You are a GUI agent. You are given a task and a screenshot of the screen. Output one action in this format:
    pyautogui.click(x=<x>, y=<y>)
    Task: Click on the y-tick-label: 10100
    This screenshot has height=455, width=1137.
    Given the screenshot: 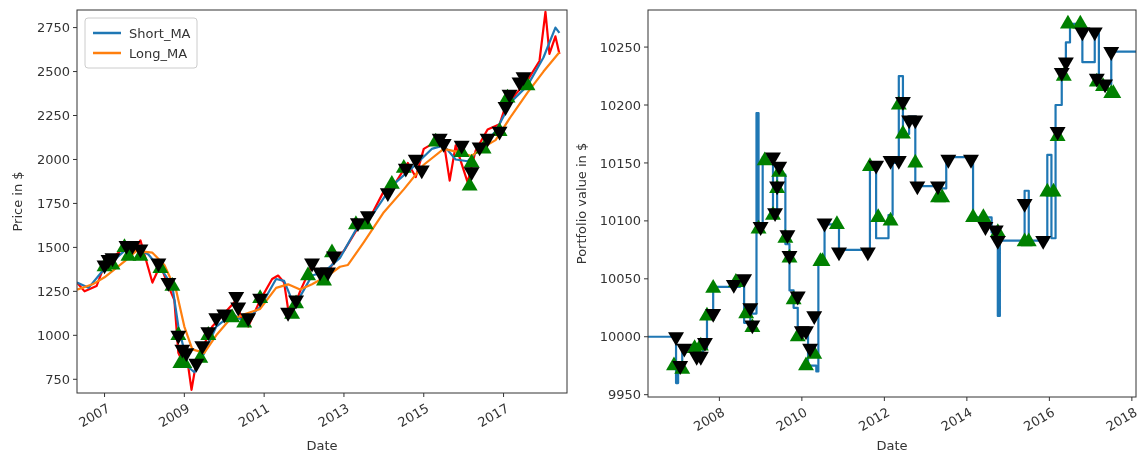 What is the action you would take?
    pyautogui.click(x=620, y=221)
    